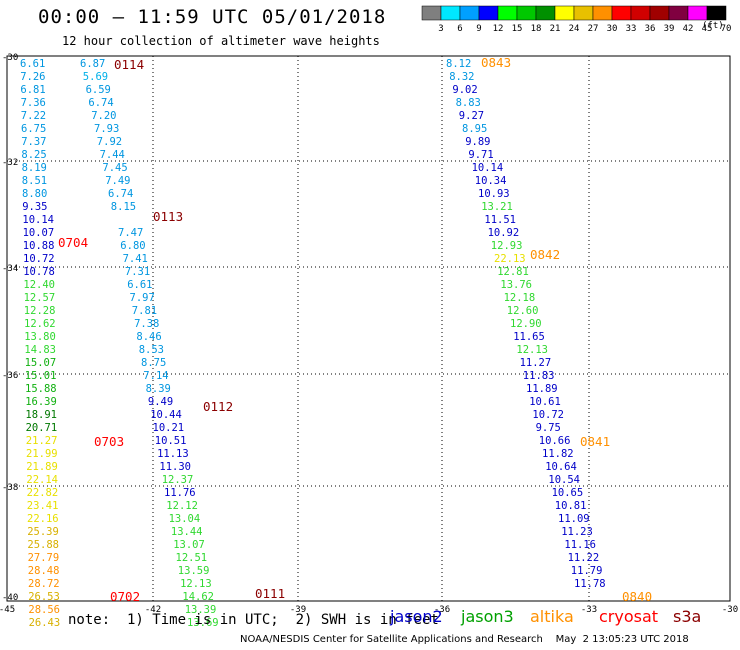 The image size is (740, 650). What do you see at coordinates (203, 623) in the screenshot?
I see `wave-height-value: 13.69` at bounding box center [203, 623].